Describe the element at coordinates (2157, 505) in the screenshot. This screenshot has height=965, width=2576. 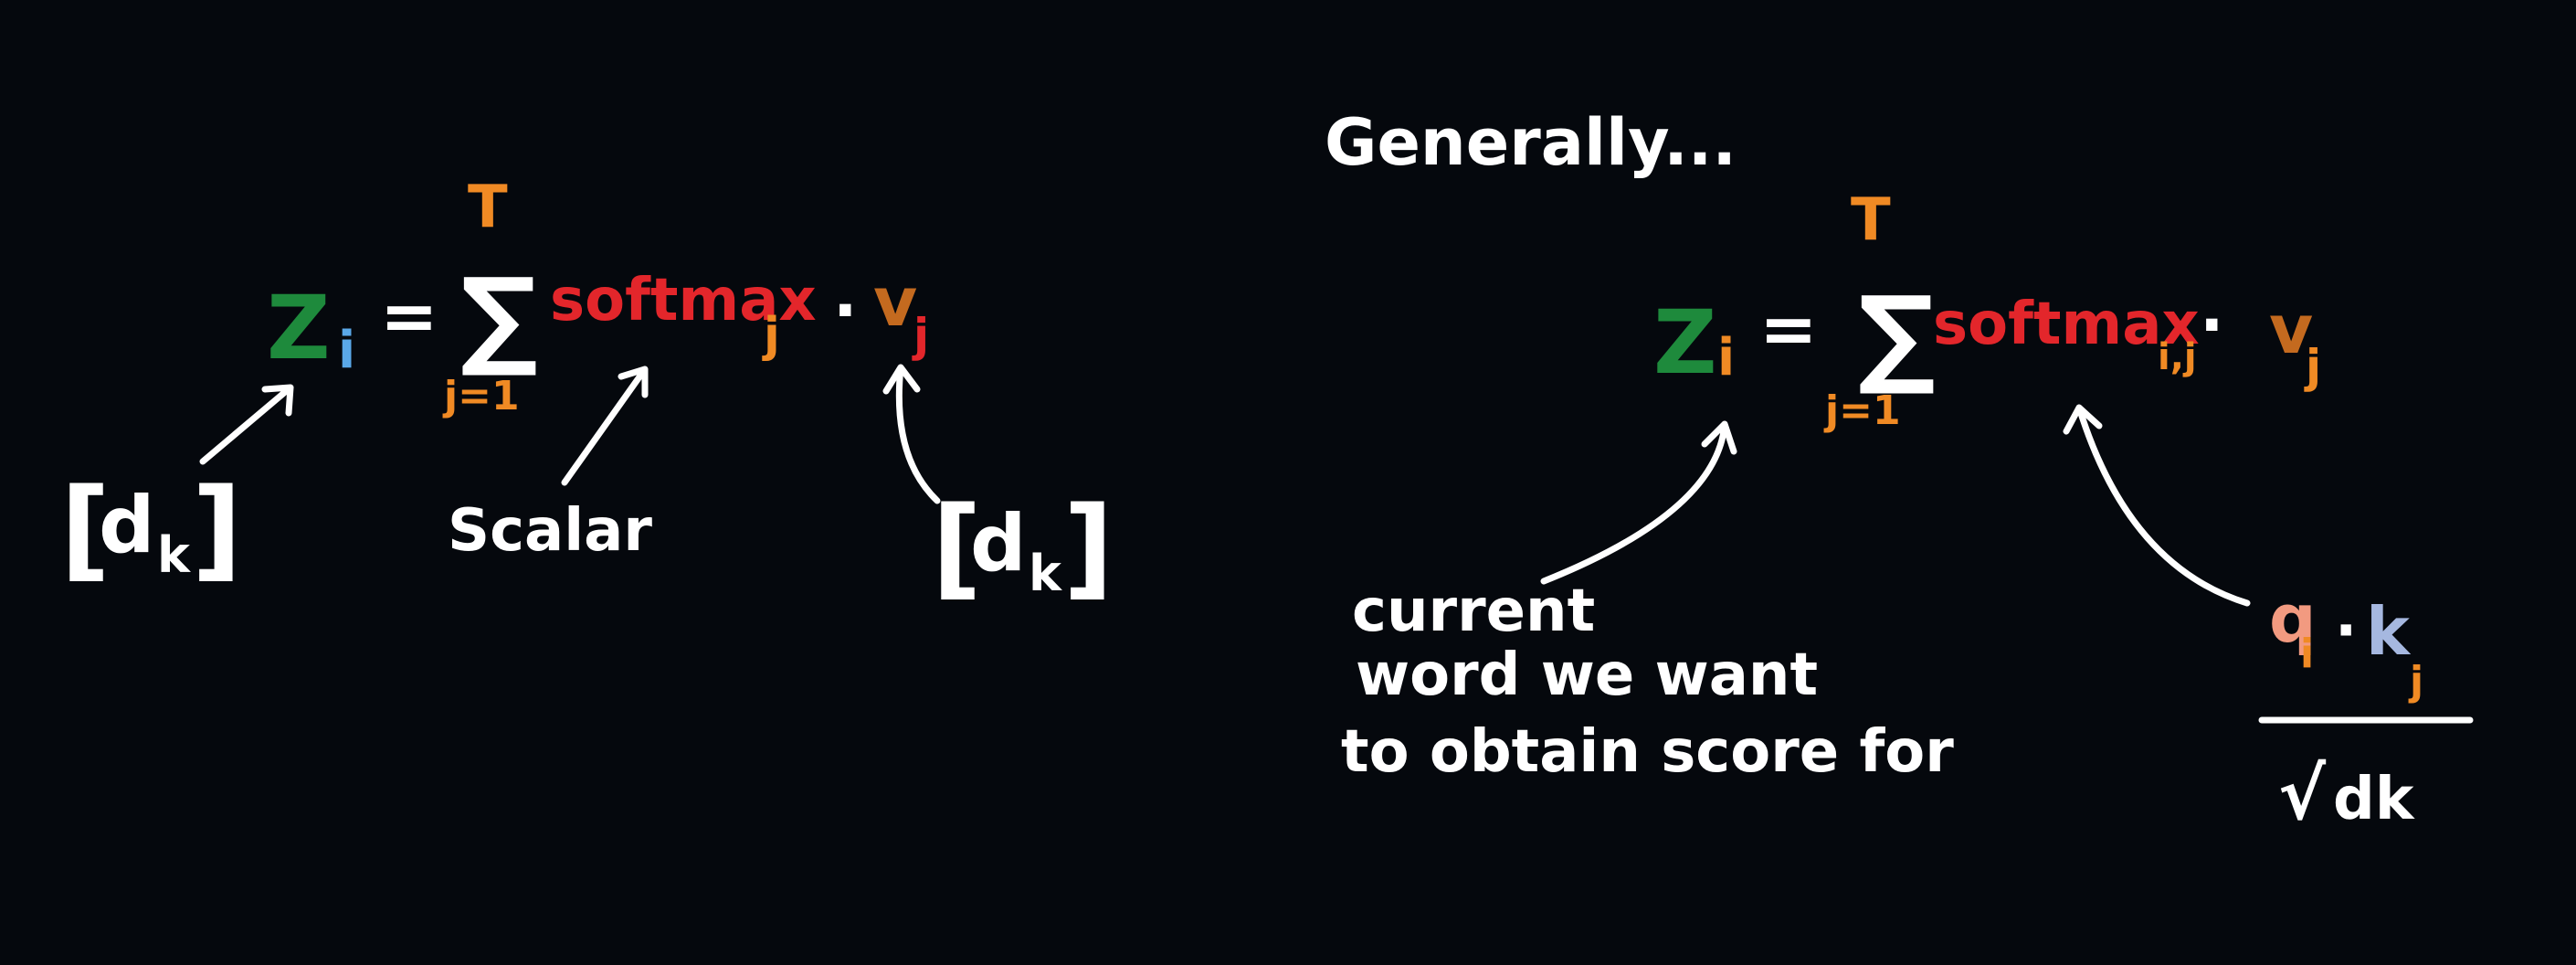
I see `right-arrow-fraction-to-softmax` at that location.